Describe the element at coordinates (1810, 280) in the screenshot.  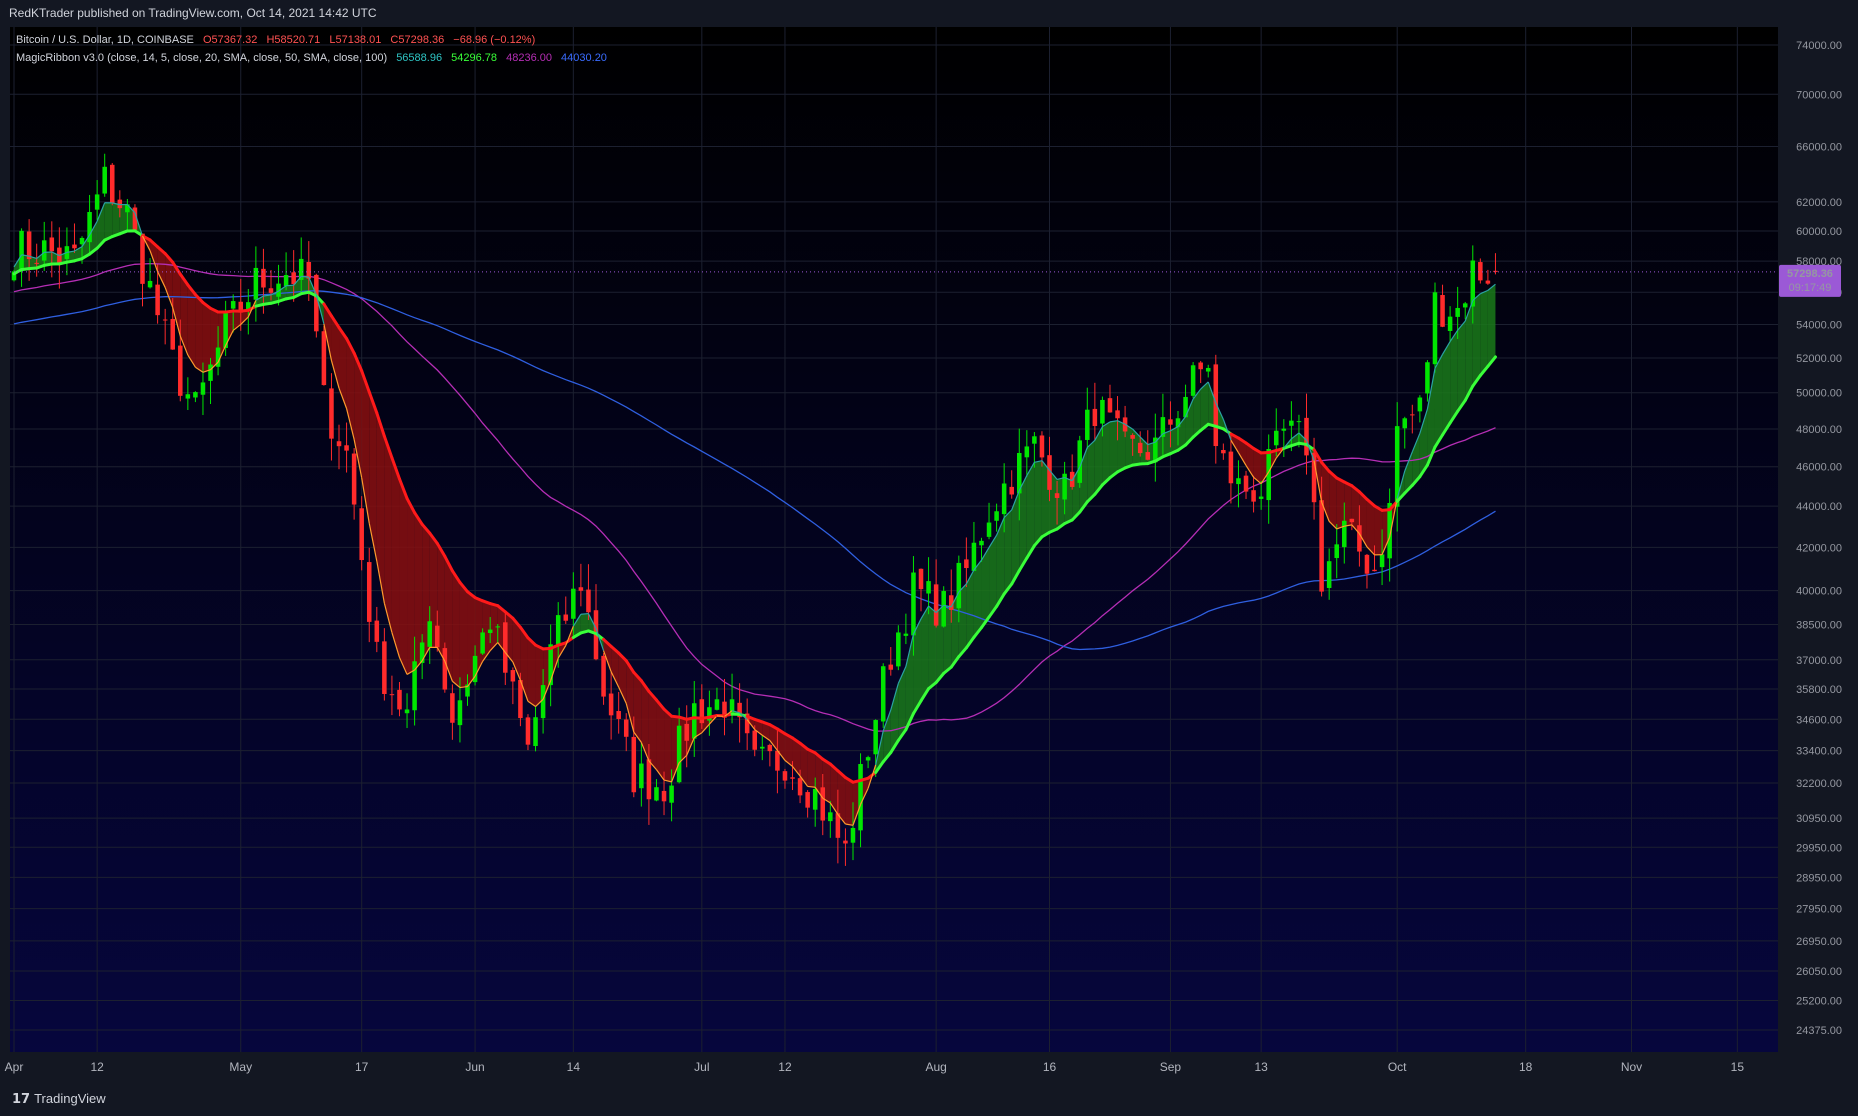
I see `last-price-label: 57298.36 09:17:49` at that location.